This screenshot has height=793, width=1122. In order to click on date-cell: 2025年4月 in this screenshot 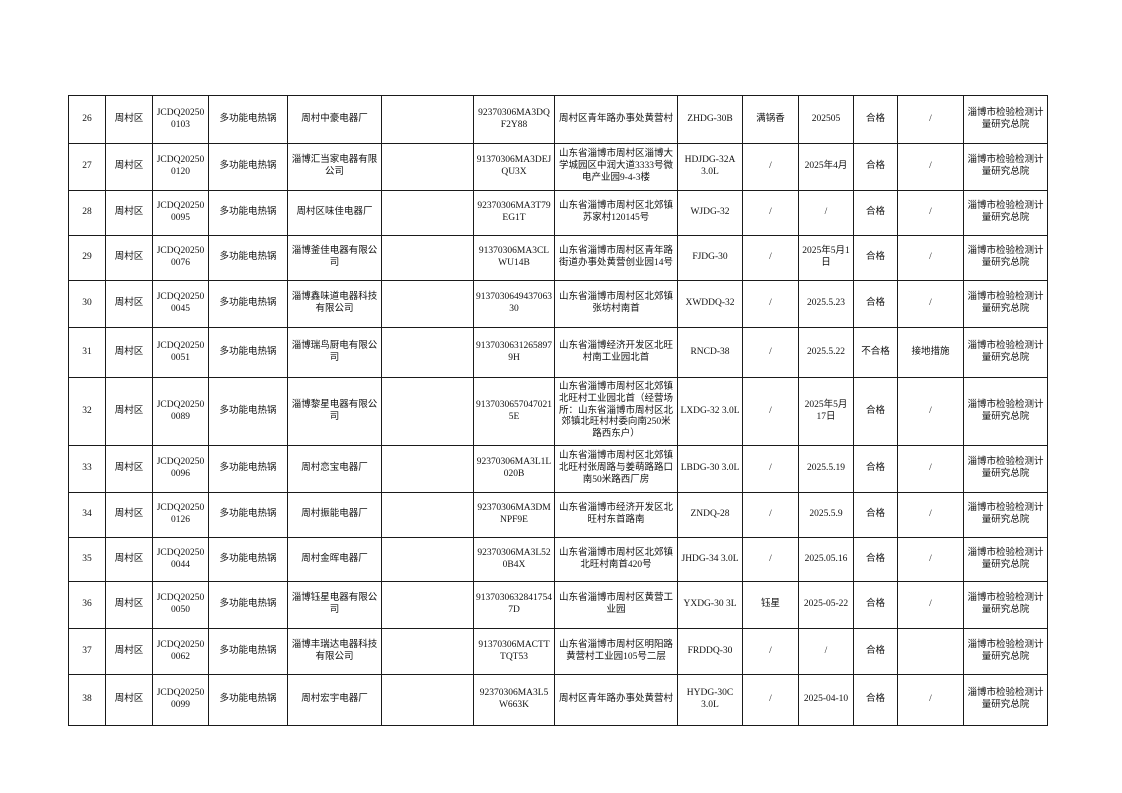, I will do `click(826, 167)`.